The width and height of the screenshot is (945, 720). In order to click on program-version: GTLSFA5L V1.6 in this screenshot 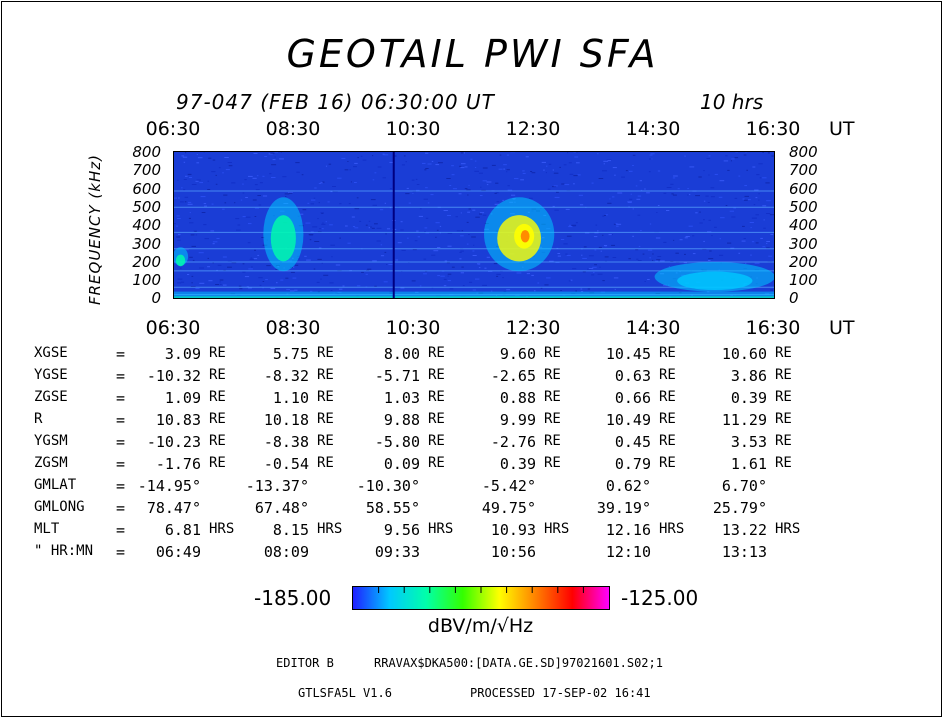, I will do `click(345, 693)`.